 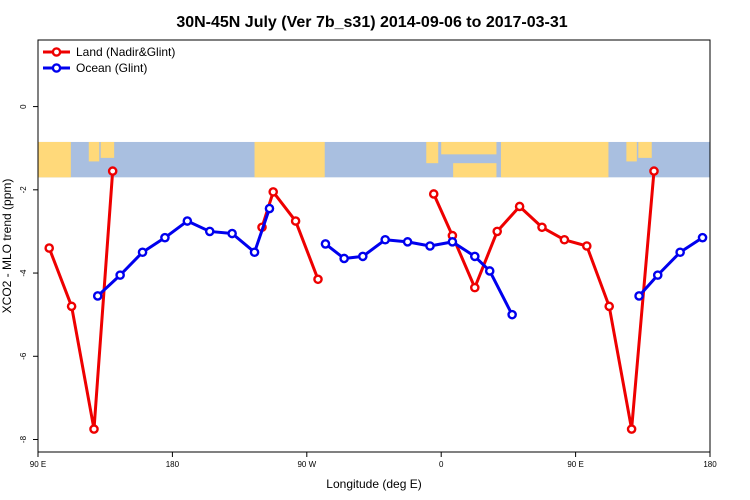 What do you see at coordinates (306, 464) in the screenshot?
I see `x-tick-label: 90 W` at bounding box center [306, 464].